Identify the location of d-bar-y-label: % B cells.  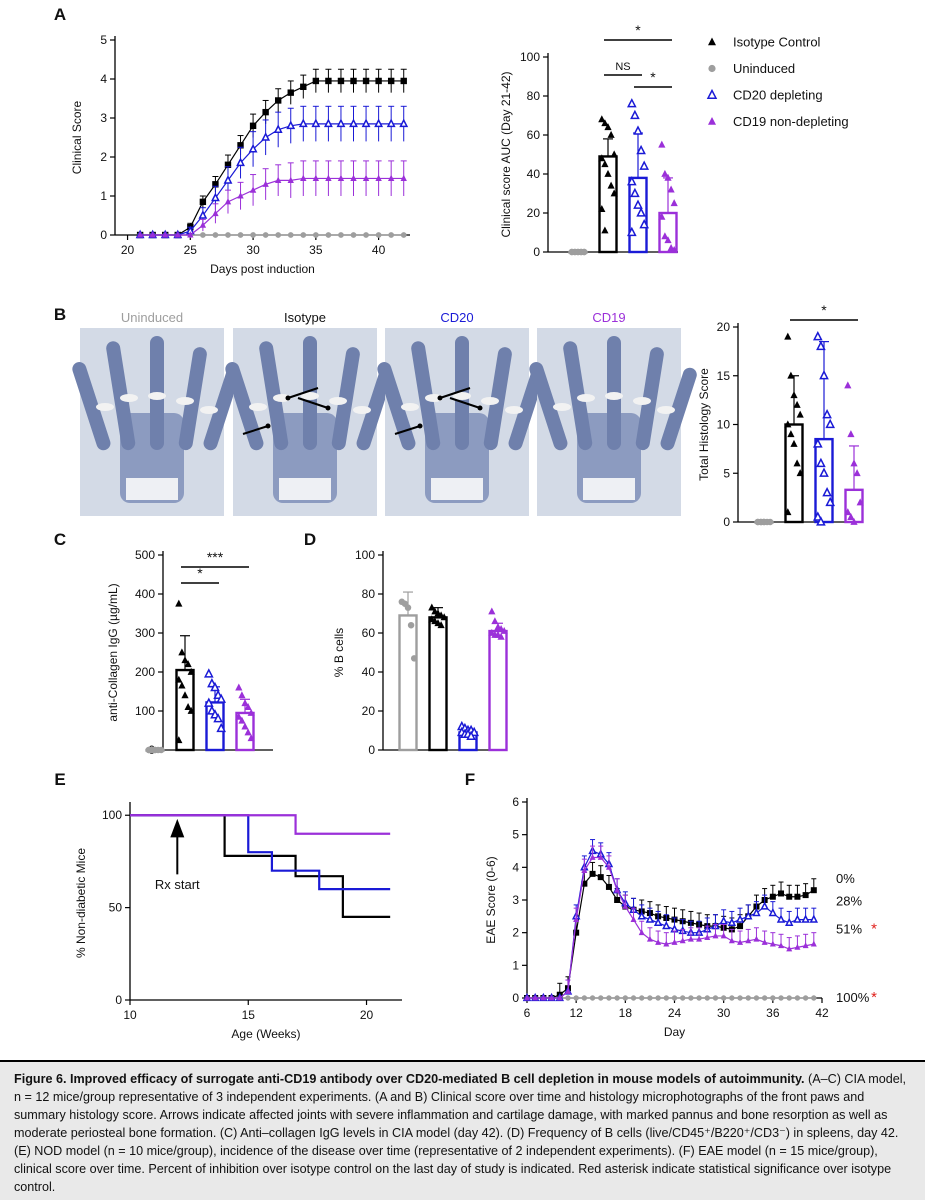
(339, 652).